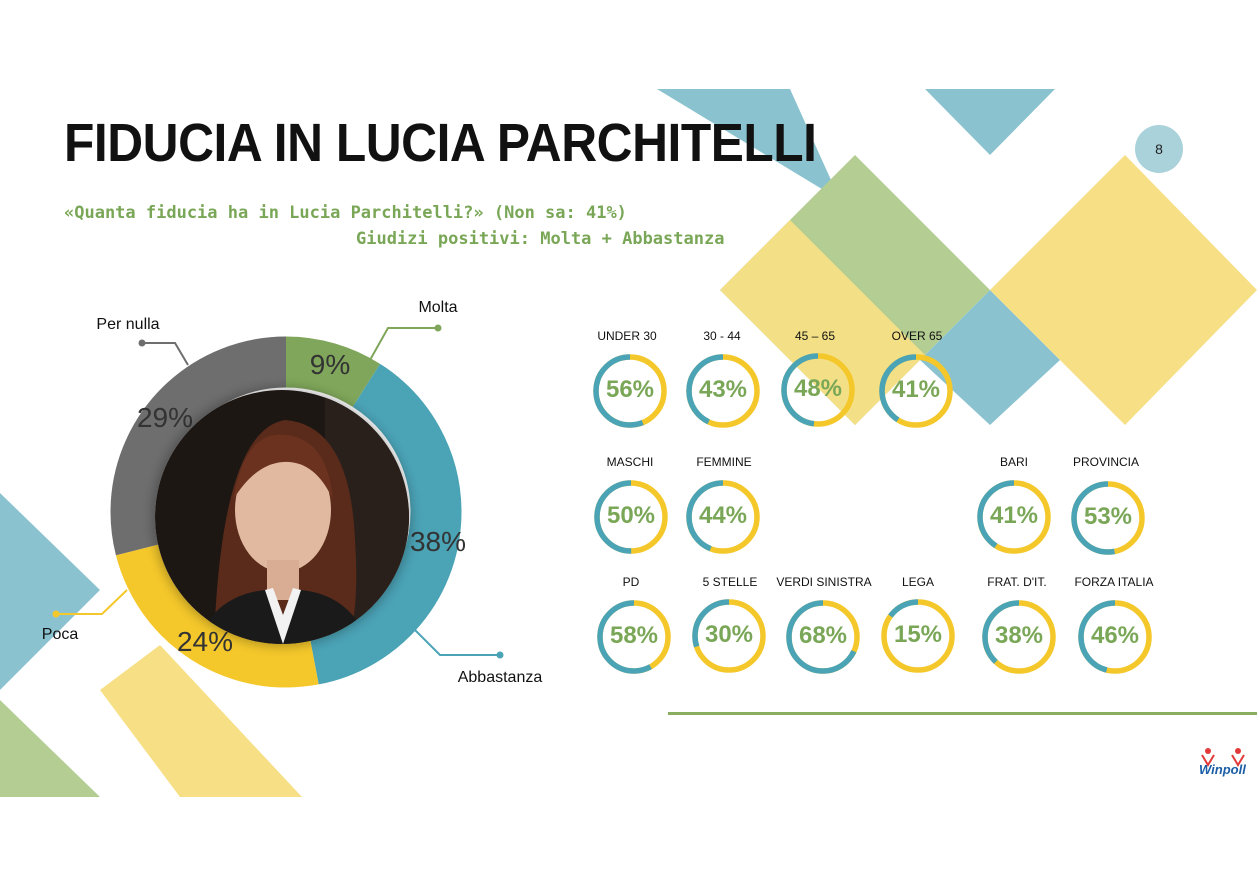 The width and height of the screenshot is (1257, 887). What do you see at coordinates (403, 344) in the screenshot?
I see `leader-line-molta` at bounding box center [403, 344].